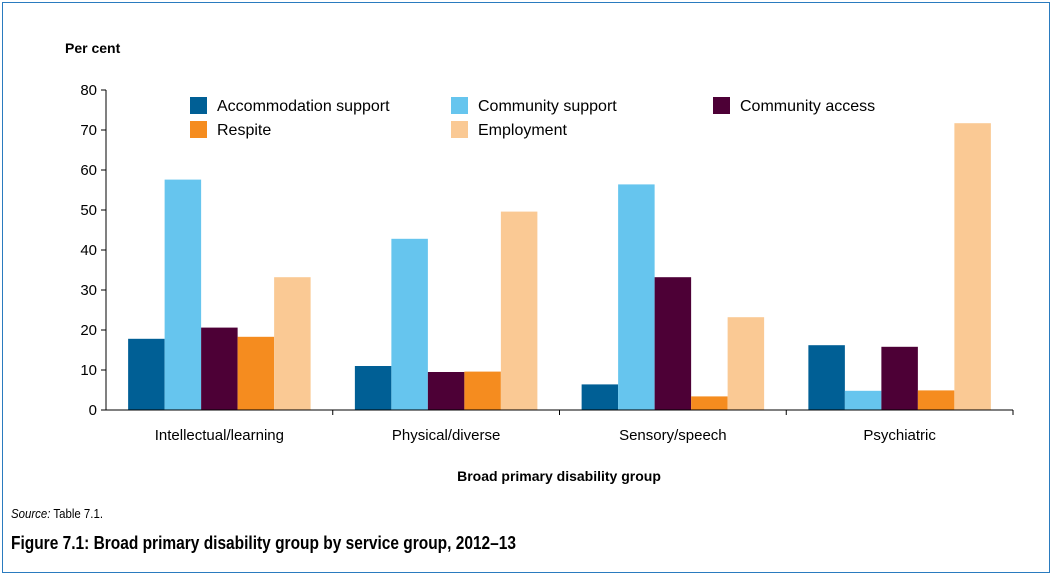  Describe the element at coordinates (807, 106) in the screenshot. I see `legend-label: Community access` at that location.